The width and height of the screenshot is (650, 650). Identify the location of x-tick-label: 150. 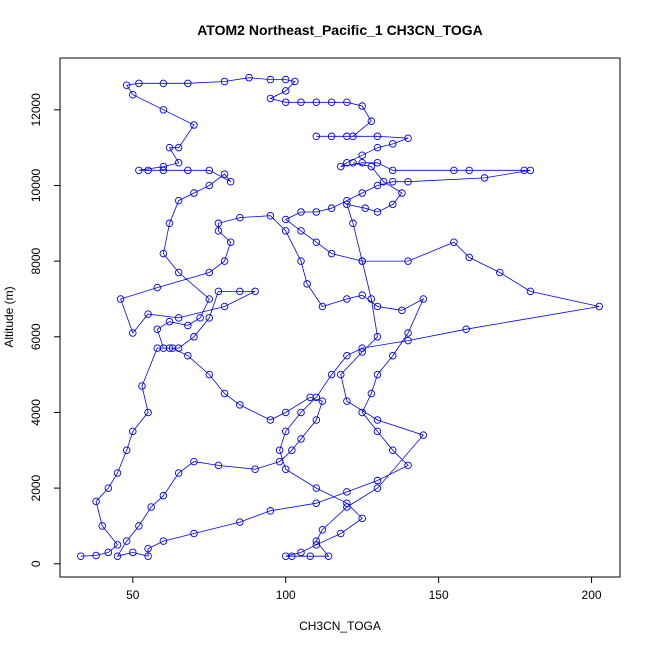
(439, 595).